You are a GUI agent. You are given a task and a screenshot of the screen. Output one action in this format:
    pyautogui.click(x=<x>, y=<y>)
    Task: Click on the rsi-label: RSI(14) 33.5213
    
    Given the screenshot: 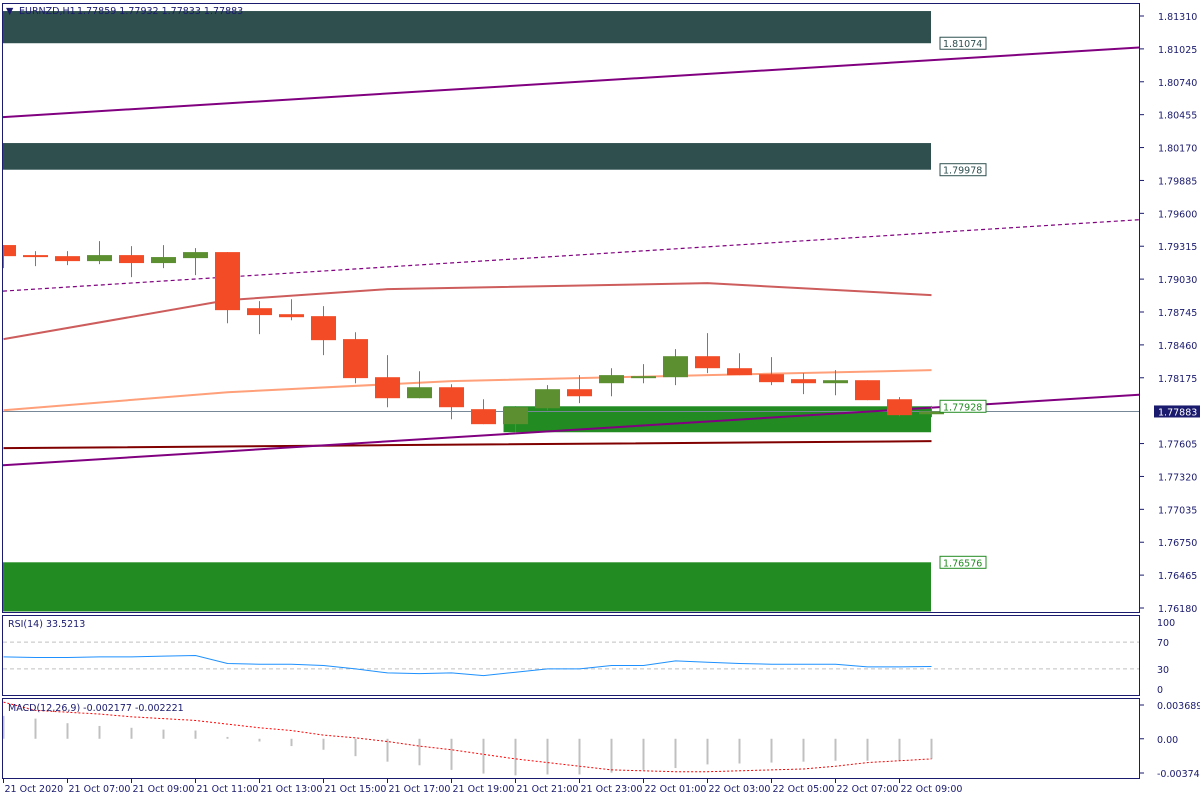 What is the action you would take?
    pyautogui.click(x=46, y=624)
    